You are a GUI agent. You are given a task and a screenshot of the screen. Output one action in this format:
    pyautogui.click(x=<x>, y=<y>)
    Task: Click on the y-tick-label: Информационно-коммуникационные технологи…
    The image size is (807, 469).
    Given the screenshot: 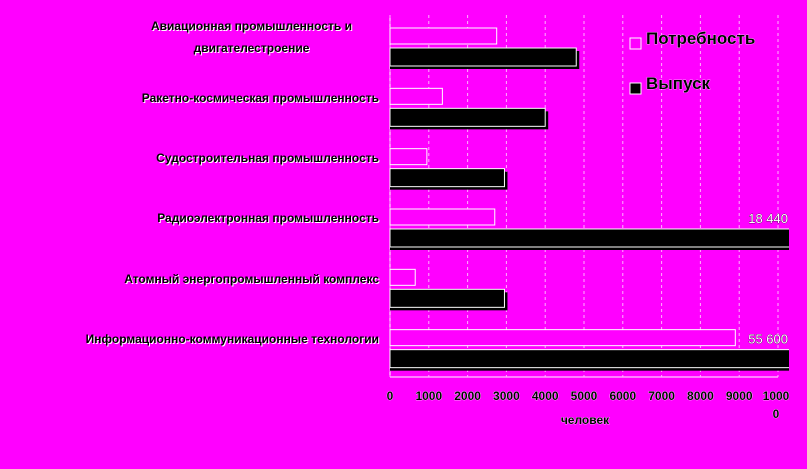 What is the action you would take?
    pyautogui.click(x=232, y=338)
    